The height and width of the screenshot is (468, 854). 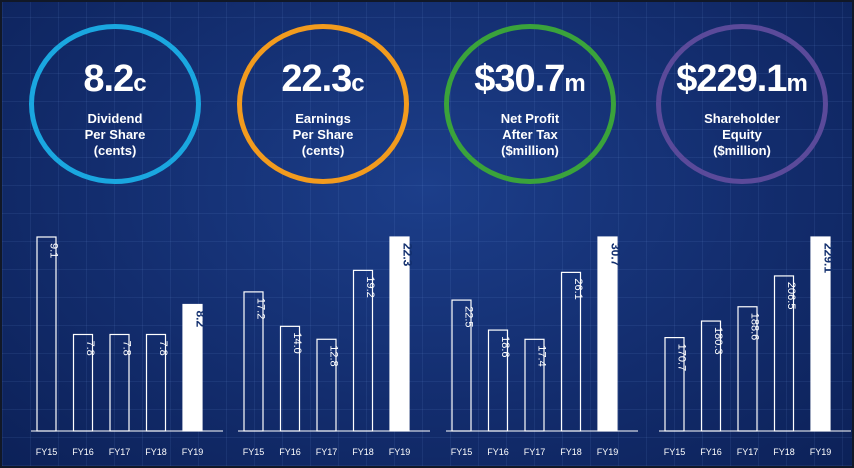 I want to click on kpi-value: 22.3c, so click(x=323, y=81).